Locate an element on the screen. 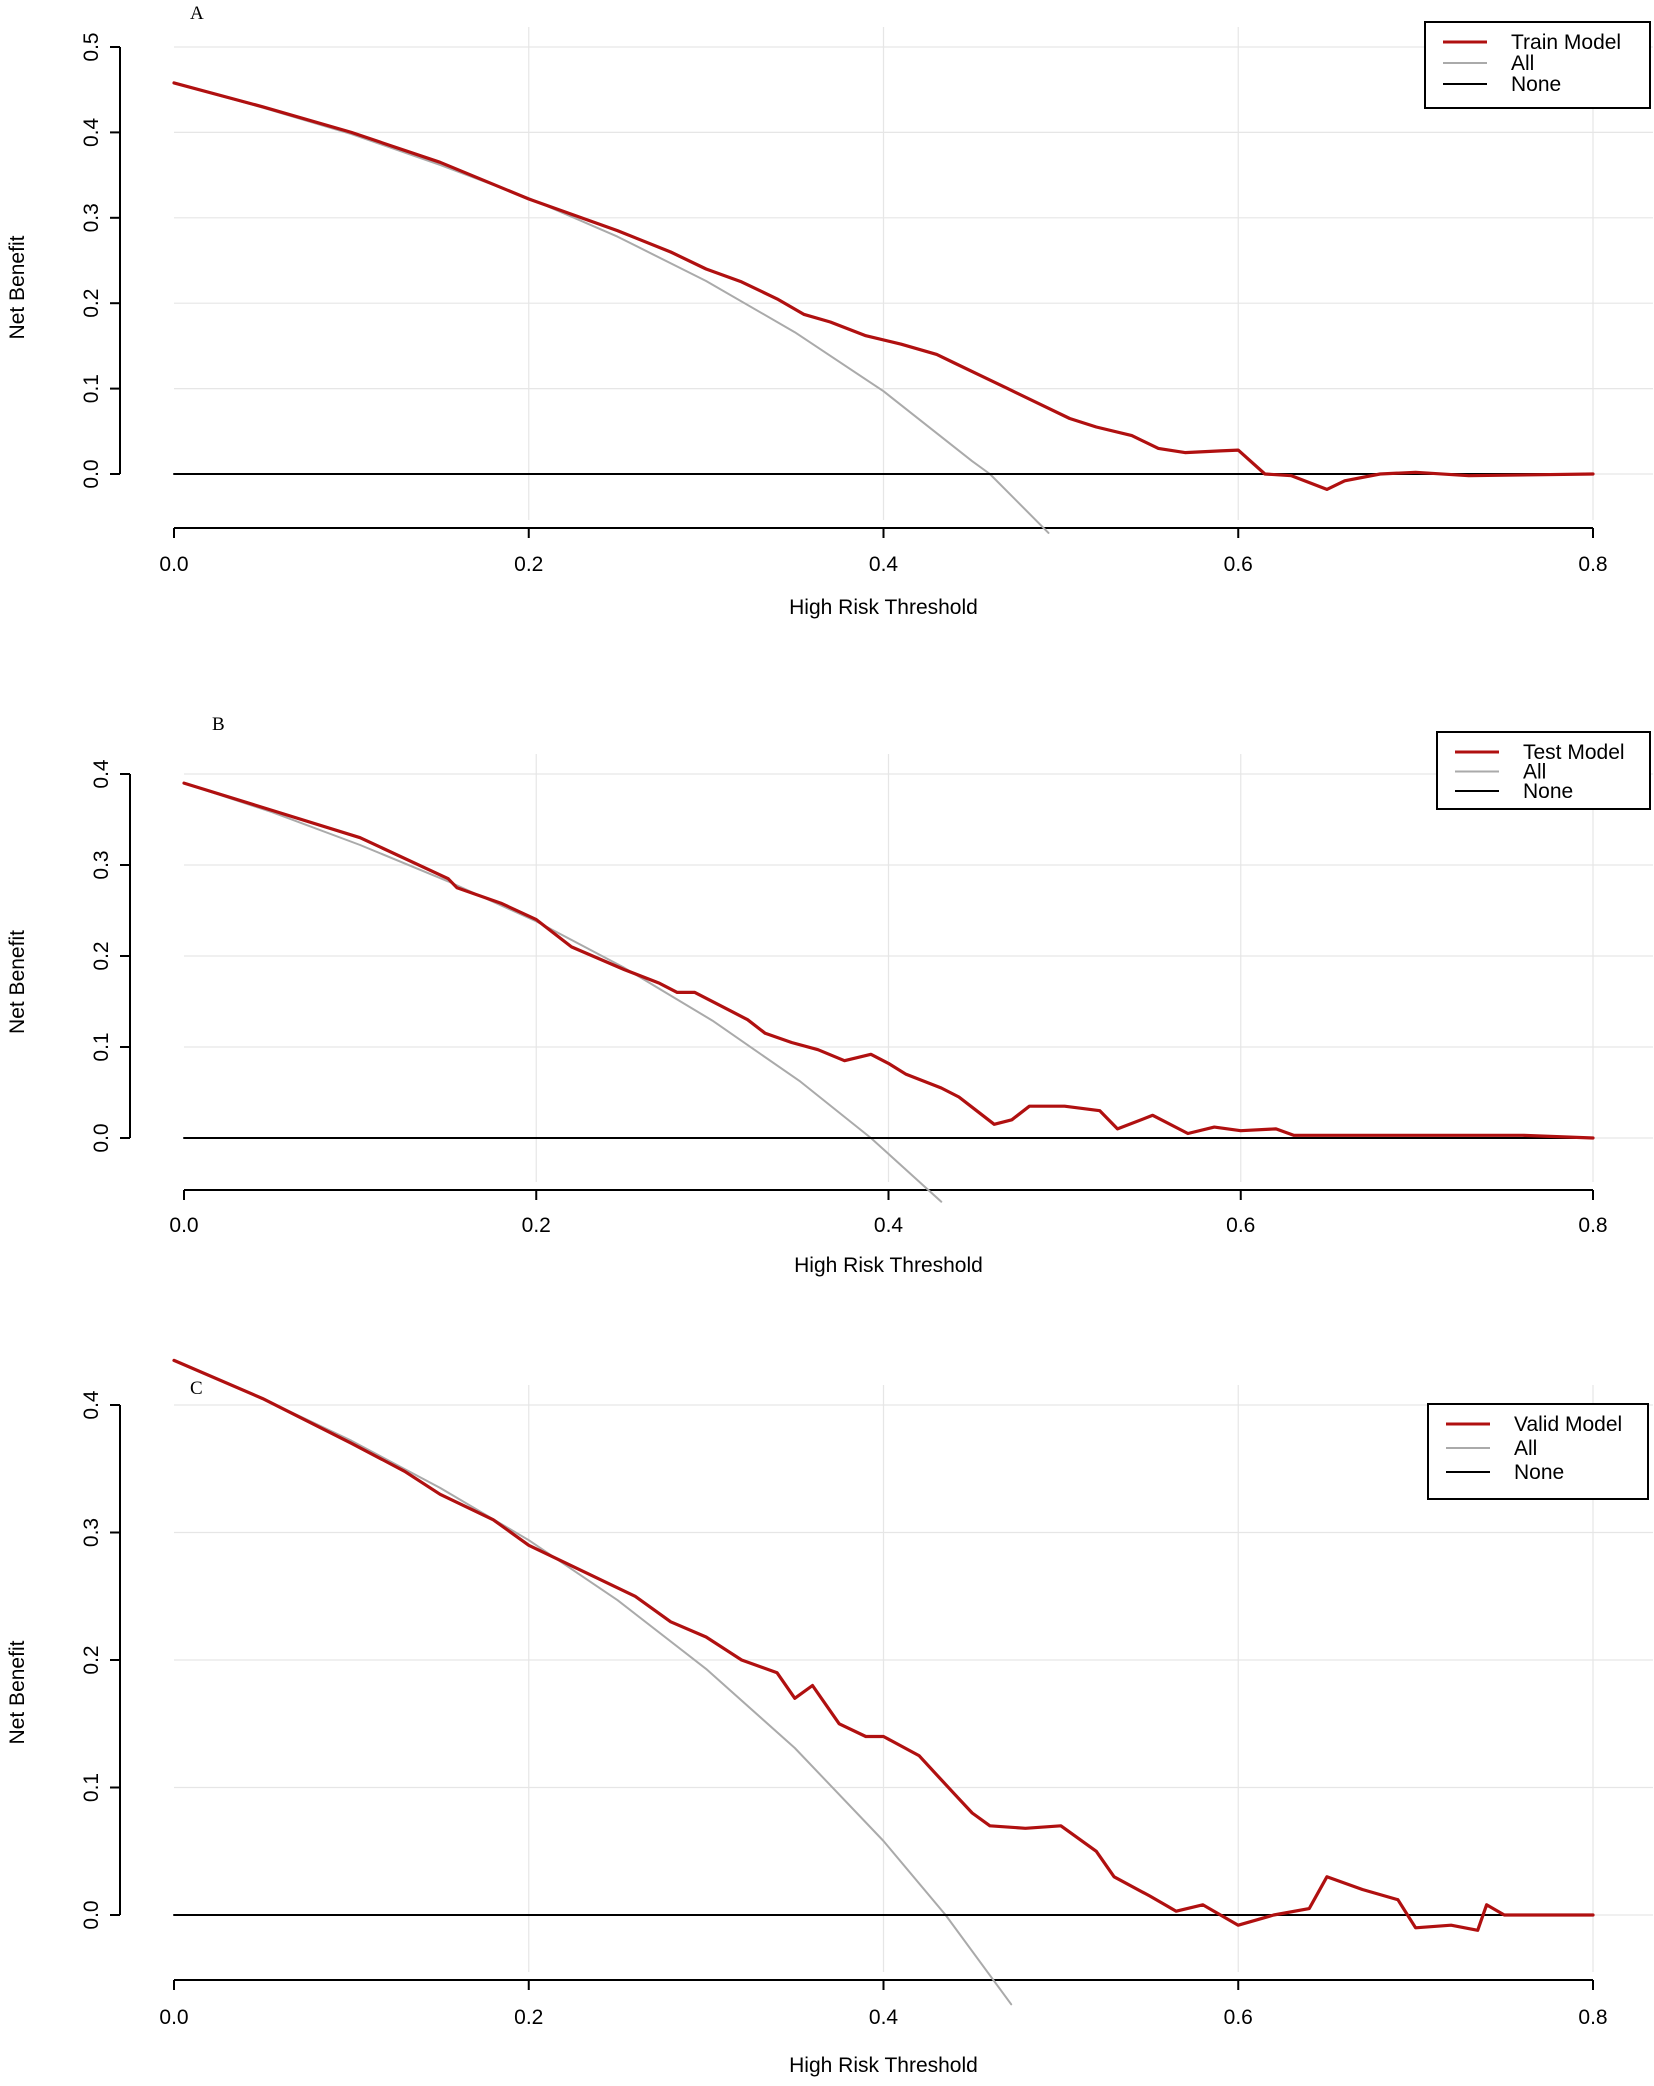 This screenshot has height=2086, width=1654. legend-label: Test Model is located at coordinates (1574, 752).